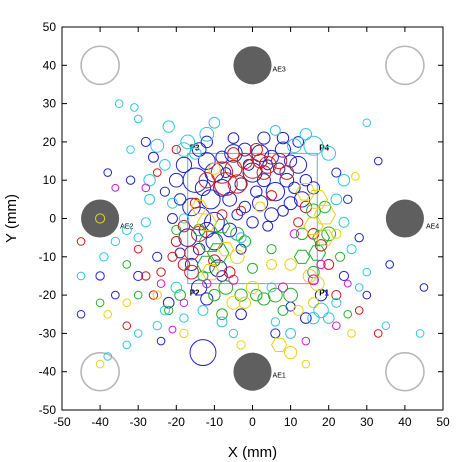 The width and height of the screenshot is (472, 462). Describe the element at coordinates (52, 219) in the screenshot. I see `y-tick-label: 0` at that location.